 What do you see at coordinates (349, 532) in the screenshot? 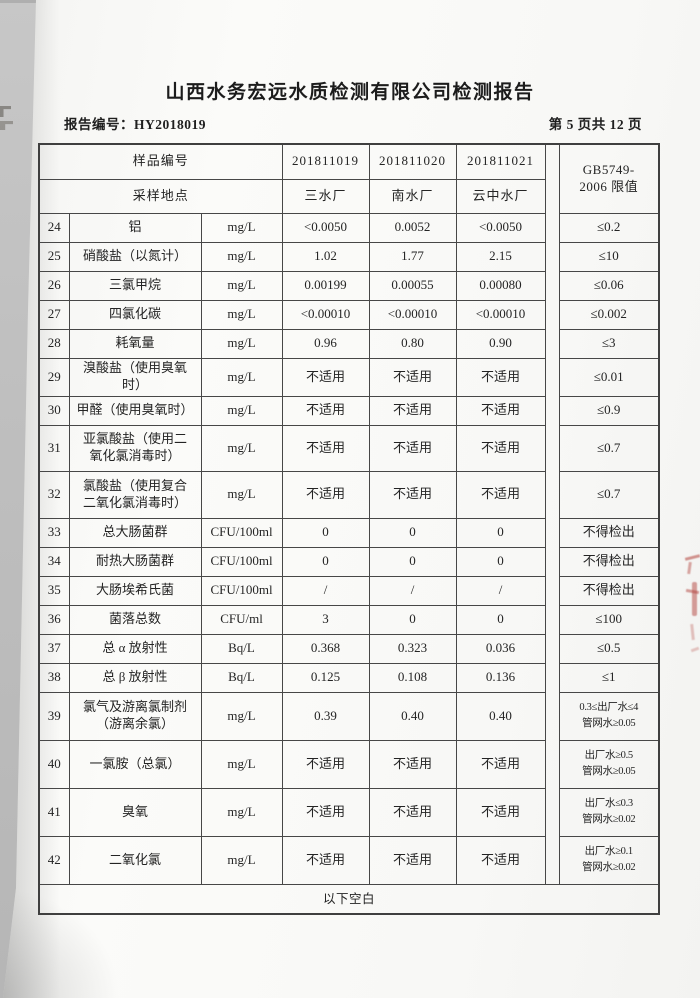
I see `table-row: 33 总大肠菌群 CFU/100ml 0 0 0 不得检出` at bounding box center [349, 532].